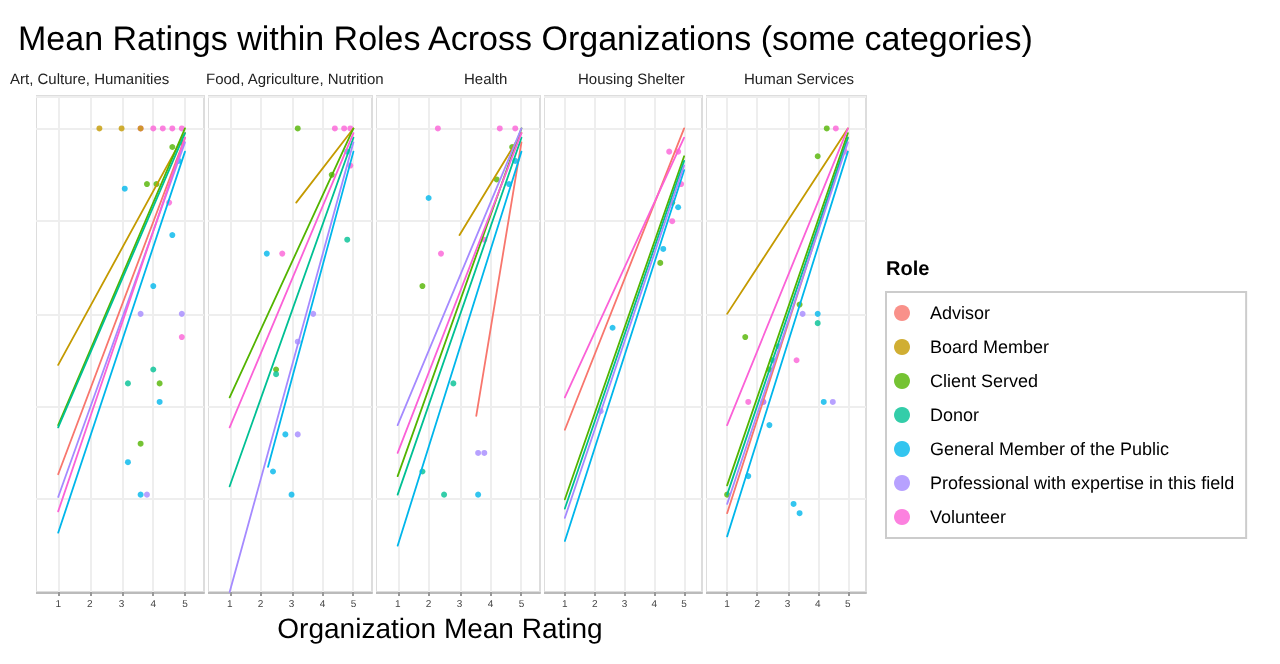  What do you see at coordinates (1082, 483) in the screenshot?
I see `legend-label: Professional with expertise in this field` at bounding box center [1082, 483].